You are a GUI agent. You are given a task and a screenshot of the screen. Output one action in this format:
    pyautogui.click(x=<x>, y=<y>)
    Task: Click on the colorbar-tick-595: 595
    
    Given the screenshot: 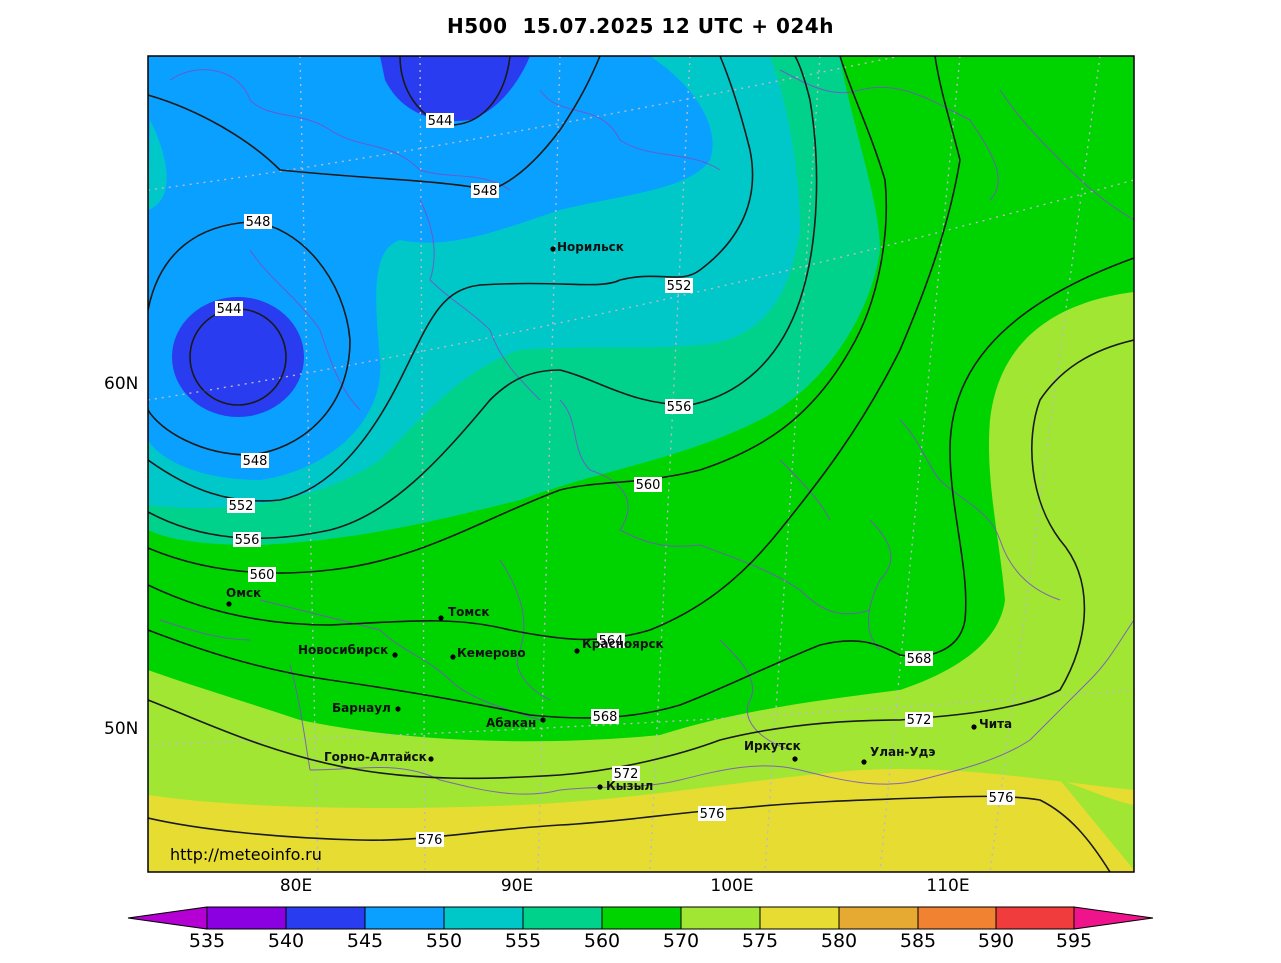 What is the action you would take?
    pyautogui.click(x=1074, y=941)
    